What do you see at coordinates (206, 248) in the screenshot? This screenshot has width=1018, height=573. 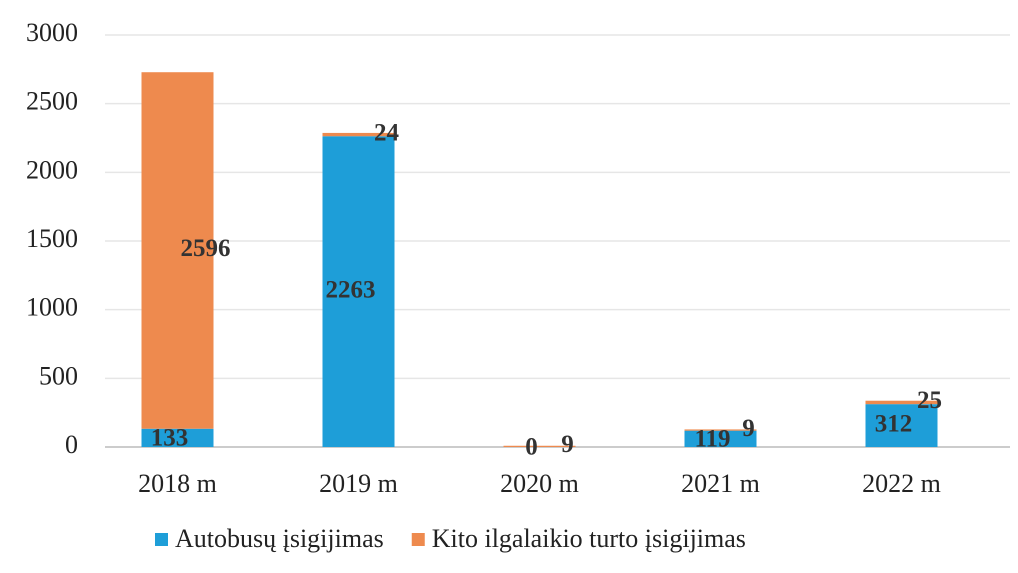 I see `data-label: 2596` at bounding box center [206, 248].